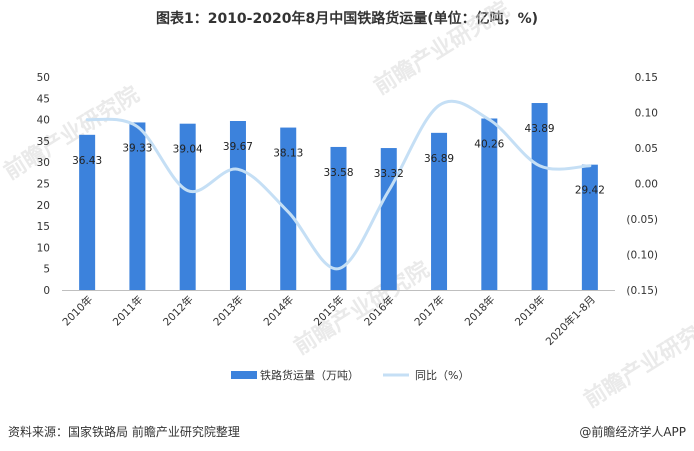 The height and width of the screenshot is (451, 694). I want to click on y-right-tick-label: (0.15), so click(642, 291).